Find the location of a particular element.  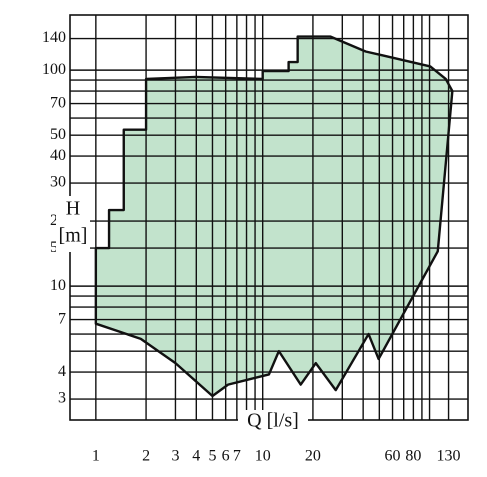

x-tick-label: 2 is located at coordinates (146, 456).